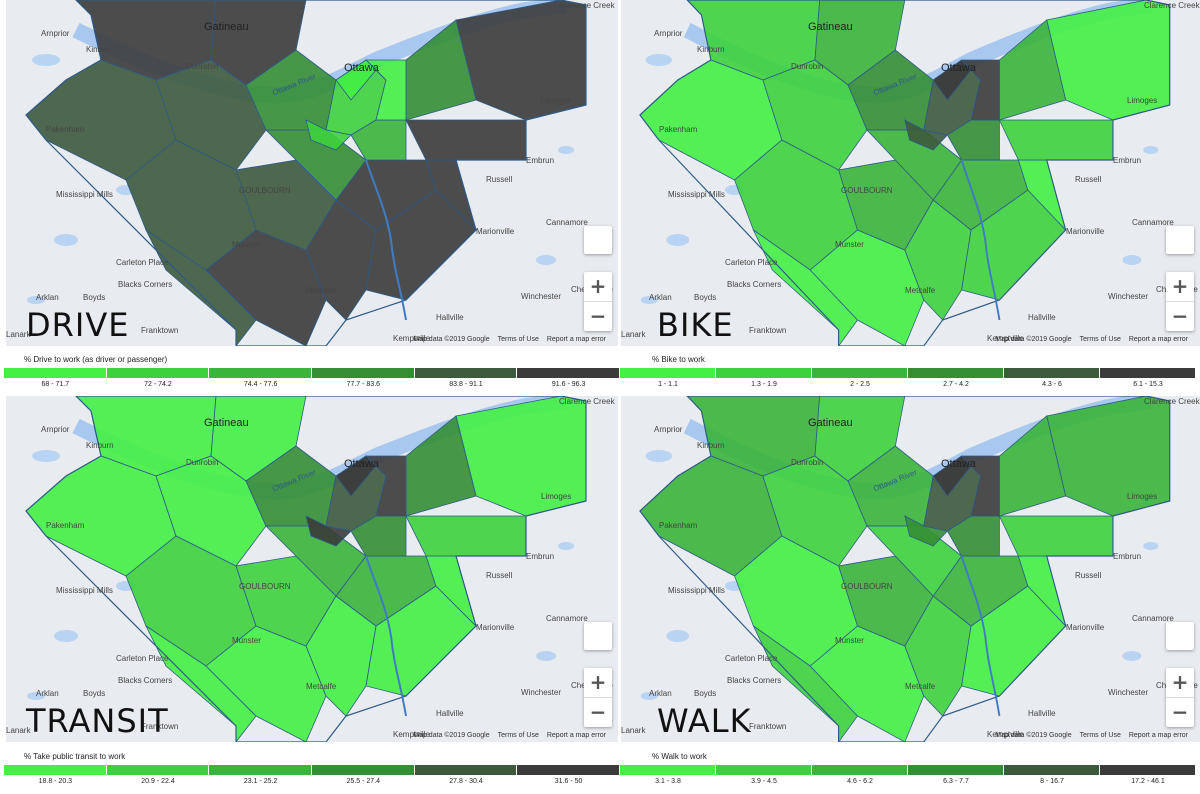 The width and height of the screenshot is (1200, 794). I want to click on place-label-hallville: Hallville, so click(450, 713).